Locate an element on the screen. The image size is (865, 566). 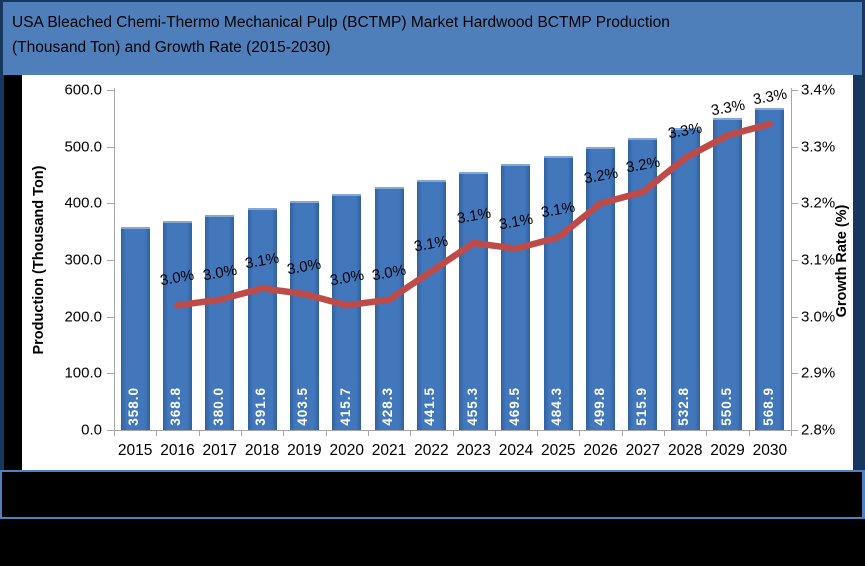
right-axis-tick-label: 2.9% is located at coordinates (818, 373).